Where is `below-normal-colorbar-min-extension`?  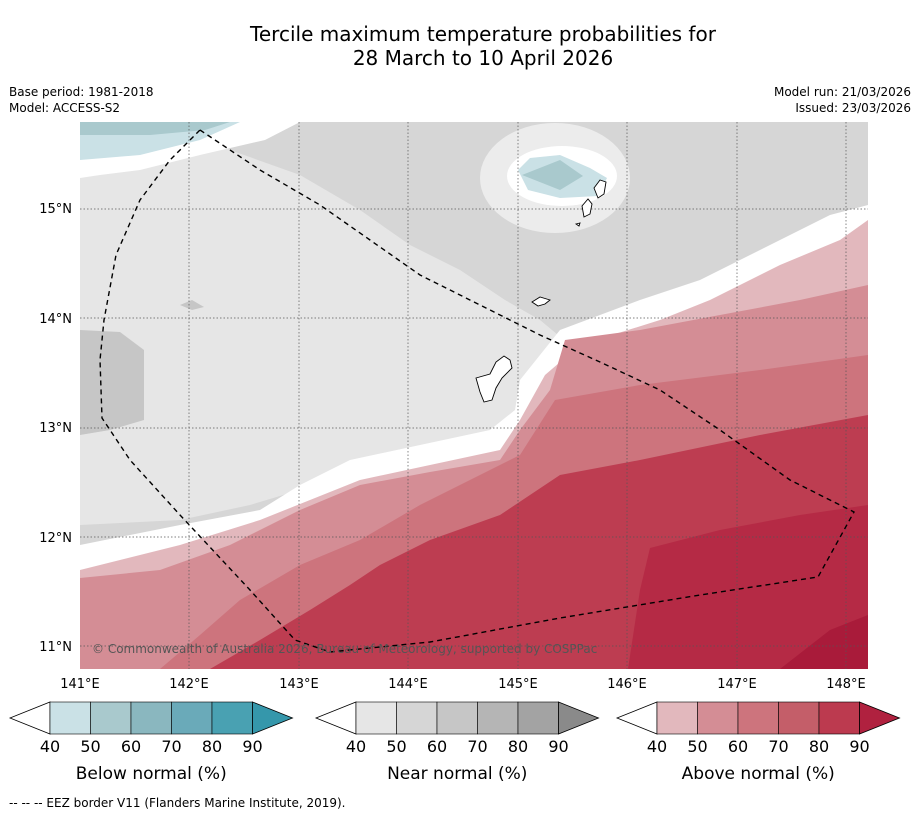 below-normal-colorbar-min-extension is located at coordinates (29, 718).